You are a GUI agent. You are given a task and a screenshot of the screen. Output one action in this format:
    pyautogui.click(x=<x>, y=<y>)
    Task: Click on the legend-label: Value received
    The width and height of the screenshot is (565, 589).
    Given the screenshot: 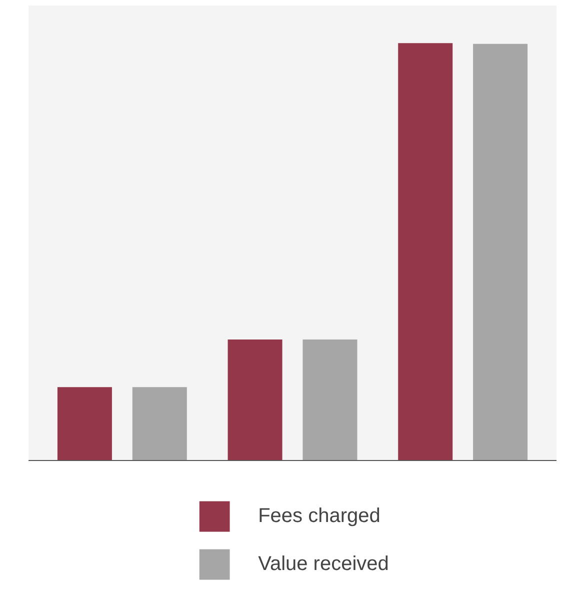 What is the action you would take?
    pyautogui.click(x=323, y=564)
    